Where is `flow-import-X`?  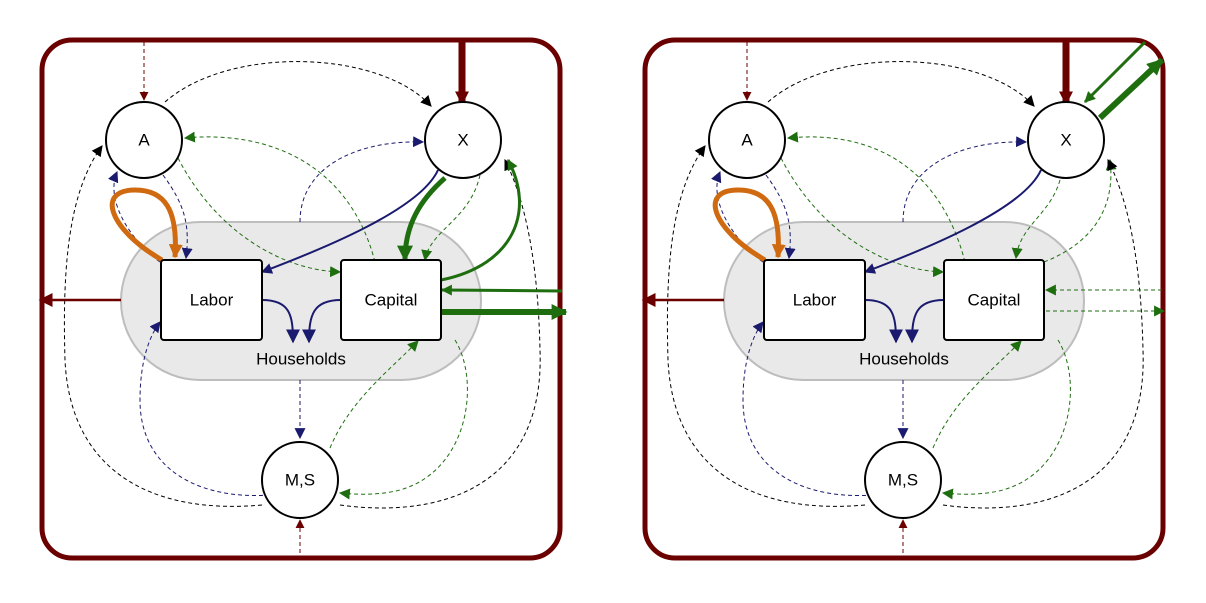 flow-import-X is located at coordinates (1115, 72).